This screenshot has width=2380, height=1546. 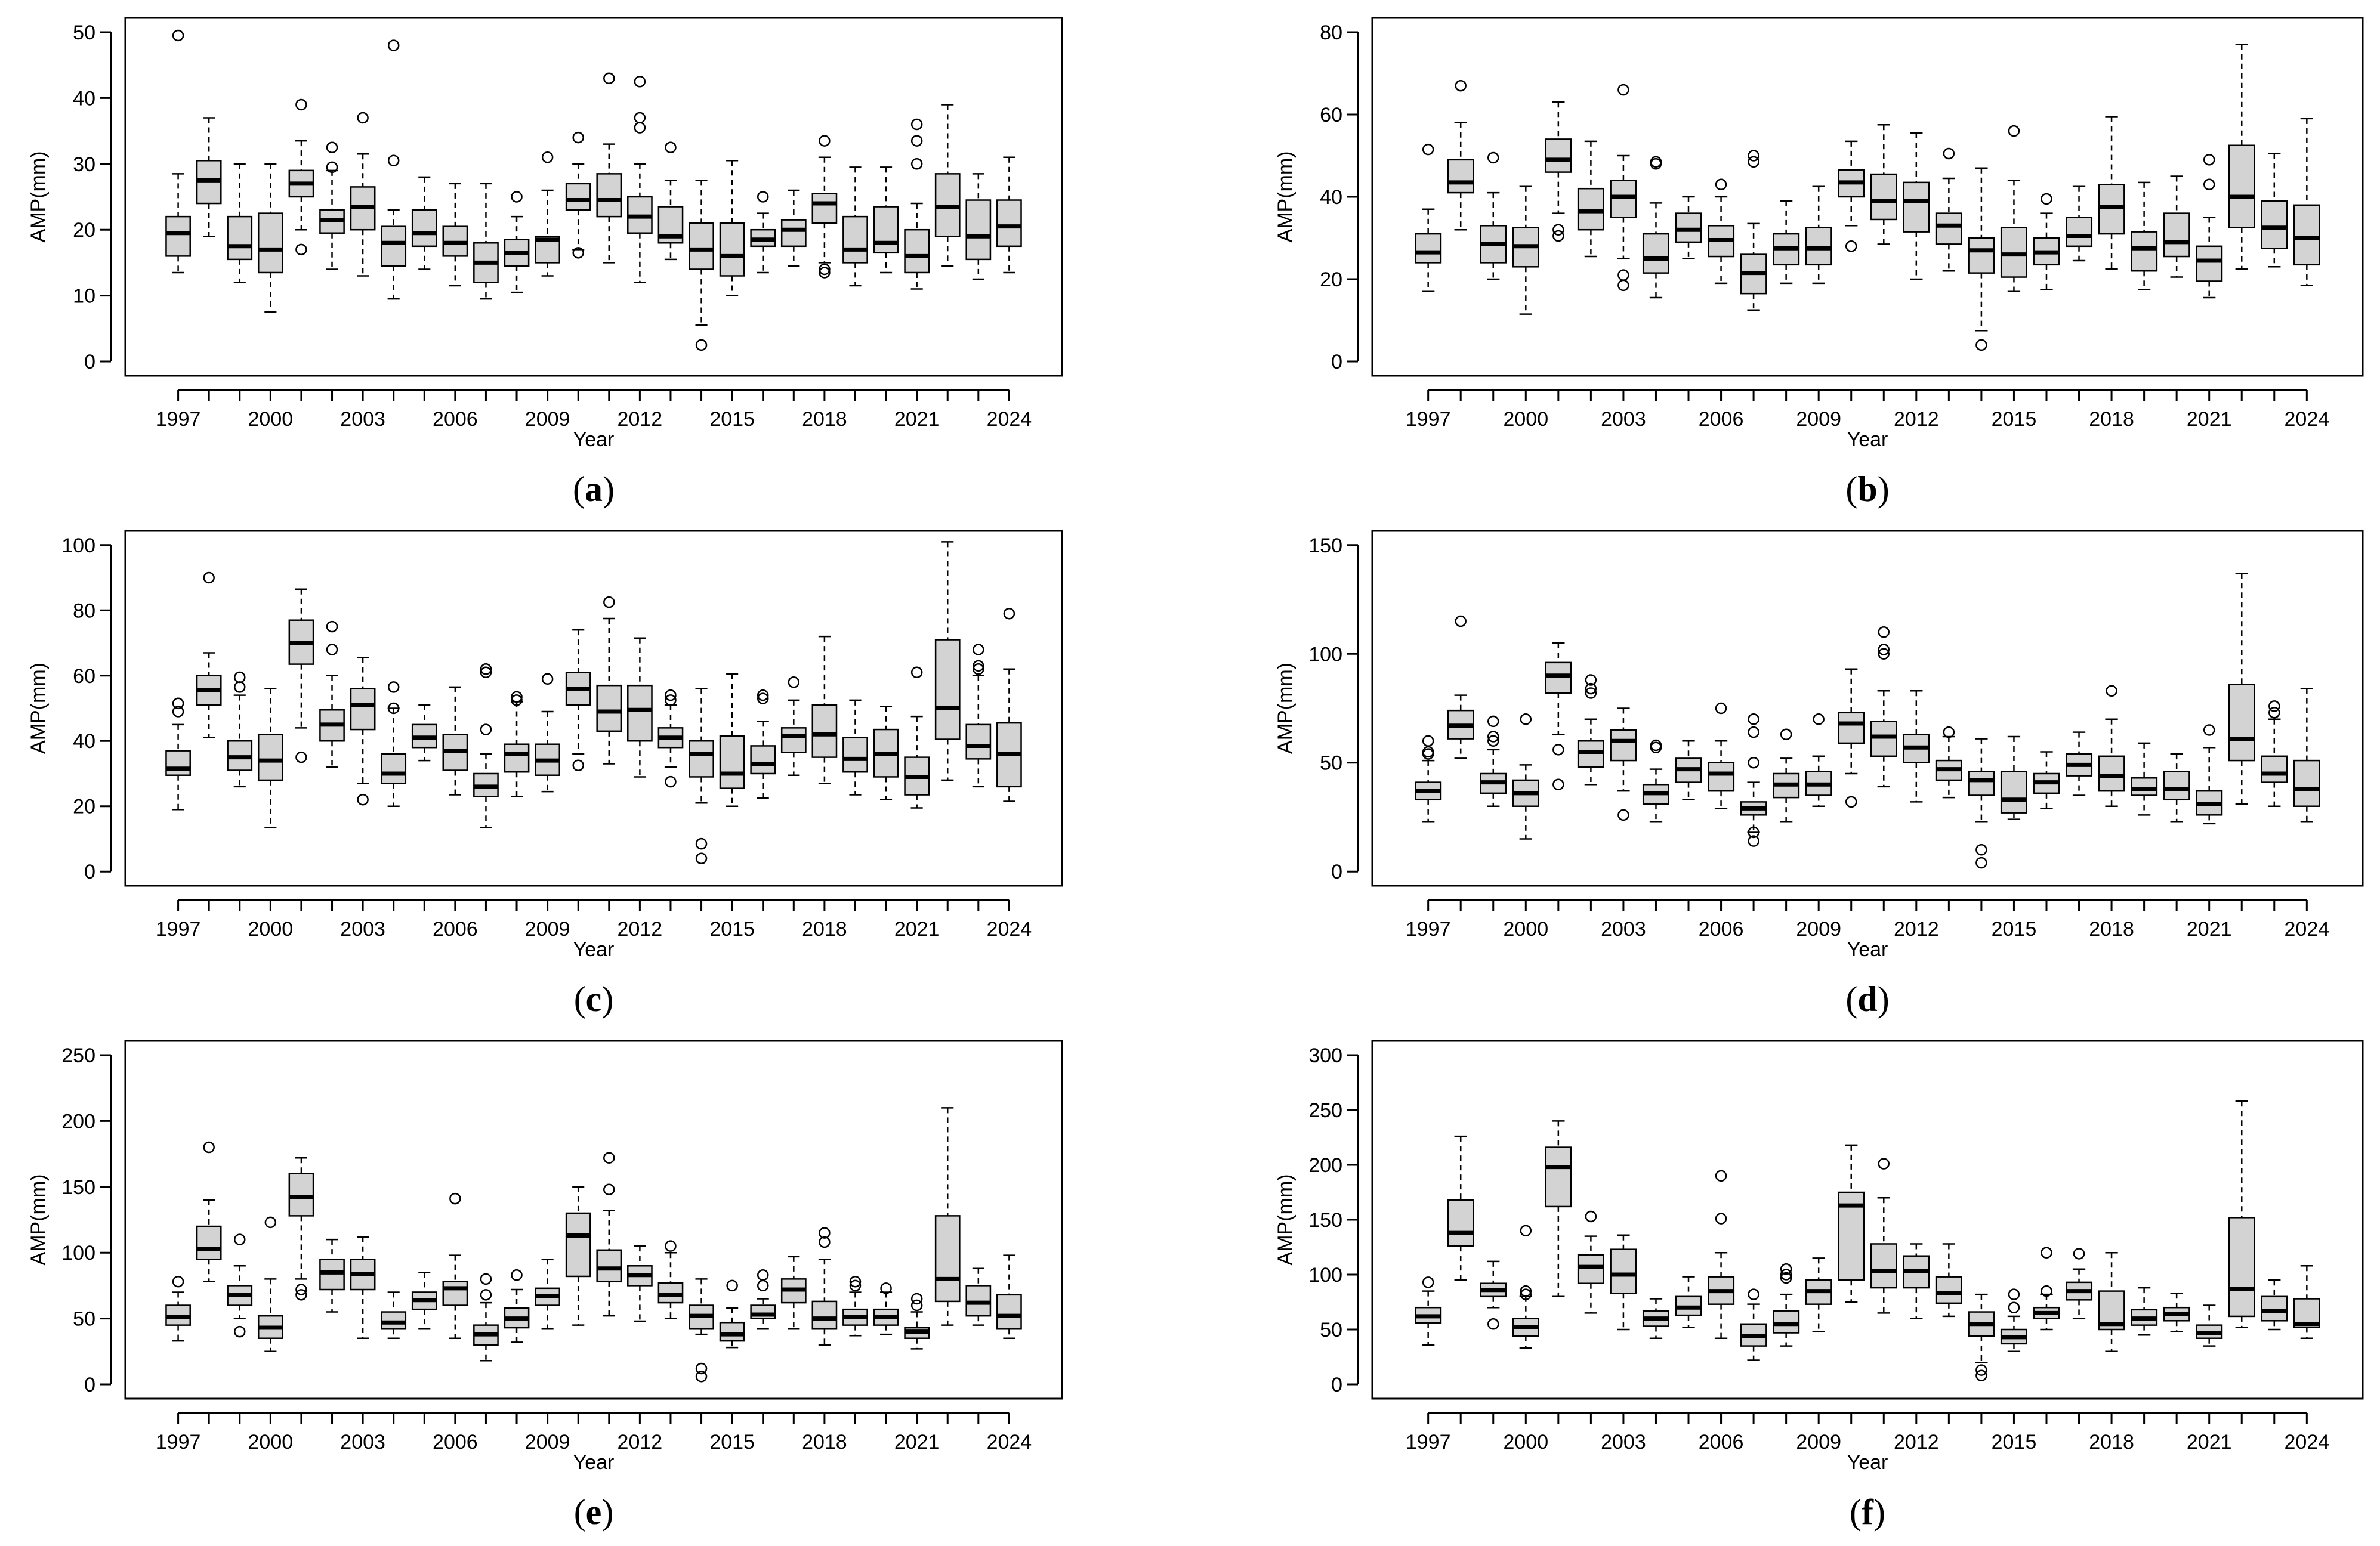 I want to click on x-tick-label: 2012, so click(x=640, y=929).